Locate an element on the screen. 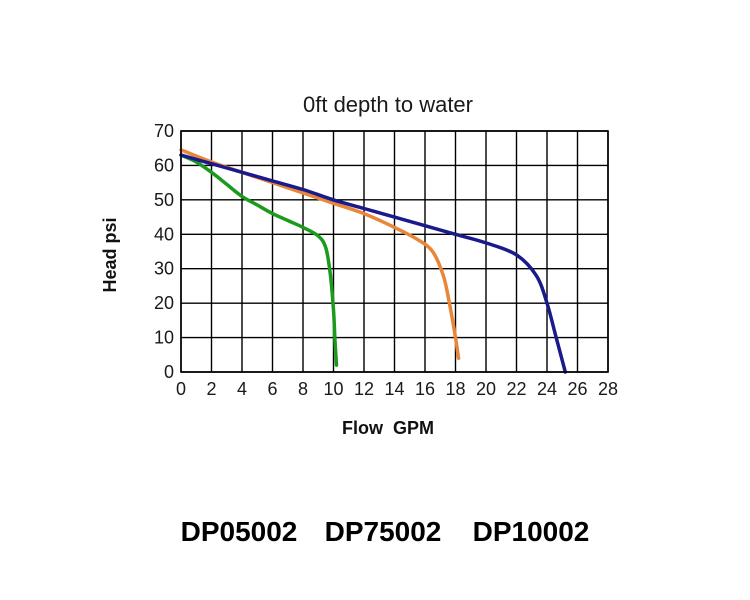 The width and height of the screenshot is (750, 600). x-tick-label: 26 is located at coordinates (577, 389).